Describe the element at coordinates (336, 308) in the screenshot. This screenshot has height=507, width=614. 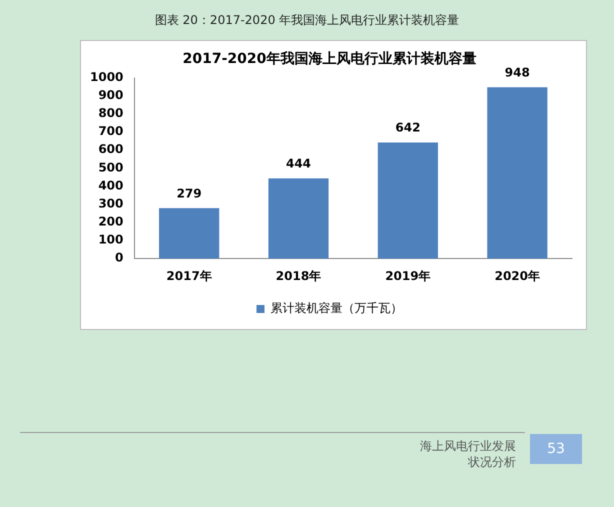
I see `legend-label: 累计装机容量（万千瓦）` at that location.